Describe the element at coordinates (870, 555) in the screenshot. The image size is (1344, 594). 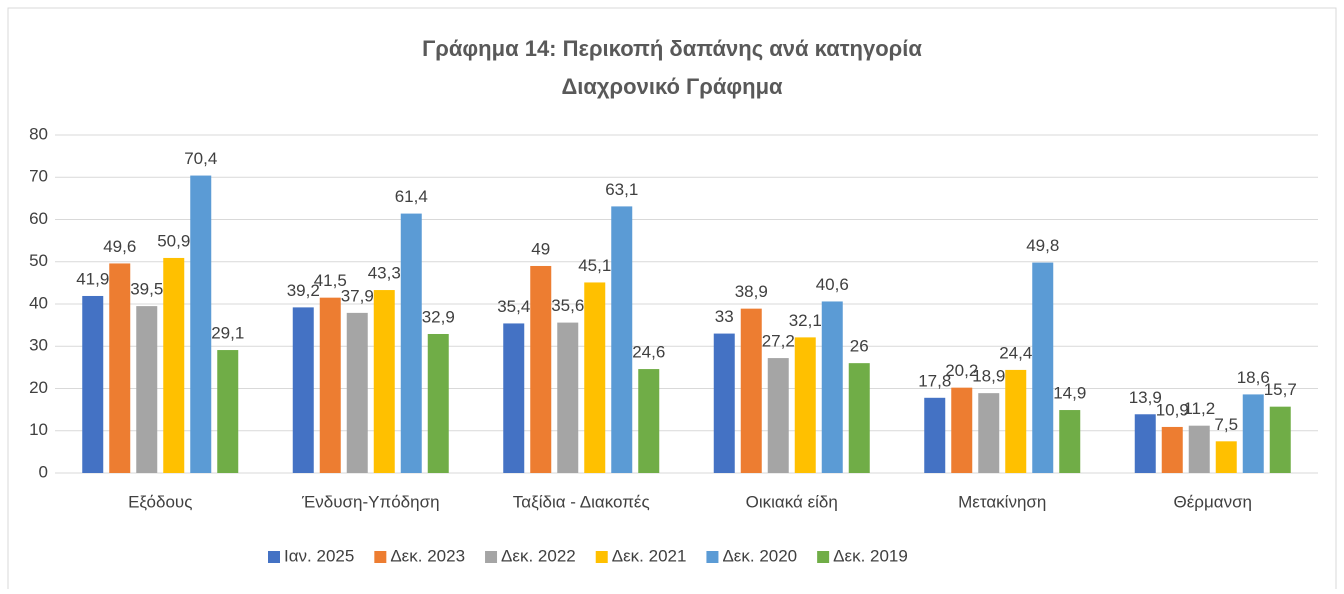
I see `legend-label: Δεκ. 2019` at that location.